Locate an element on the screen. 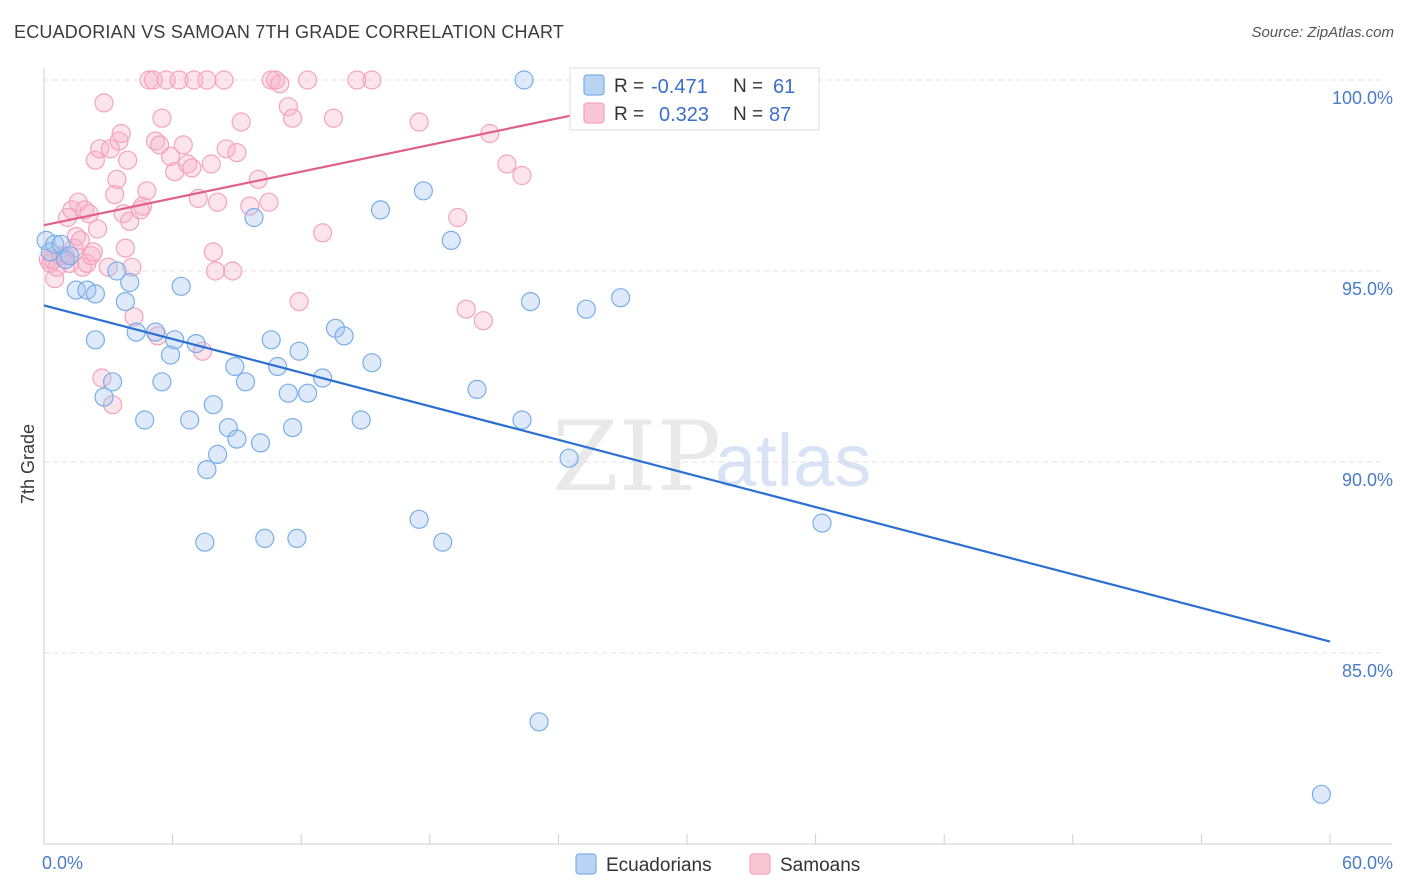 Image resolution: width=1406 pixels, height=892 pixels. y-axis-label: 7th Grade is located at coordinates (28, 464).